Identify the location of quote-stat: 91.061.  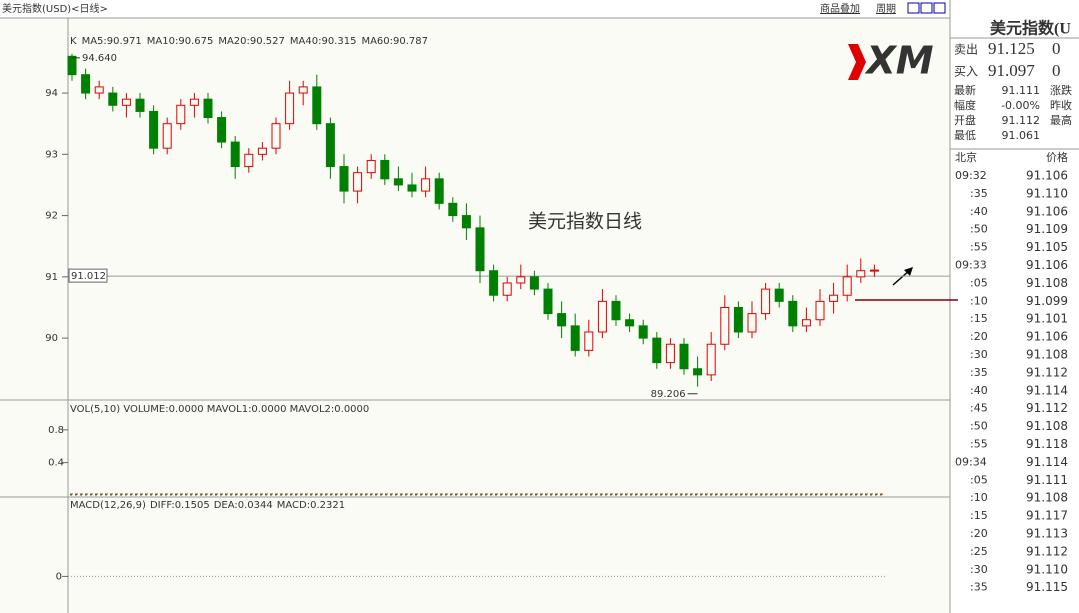
(1021, 135).